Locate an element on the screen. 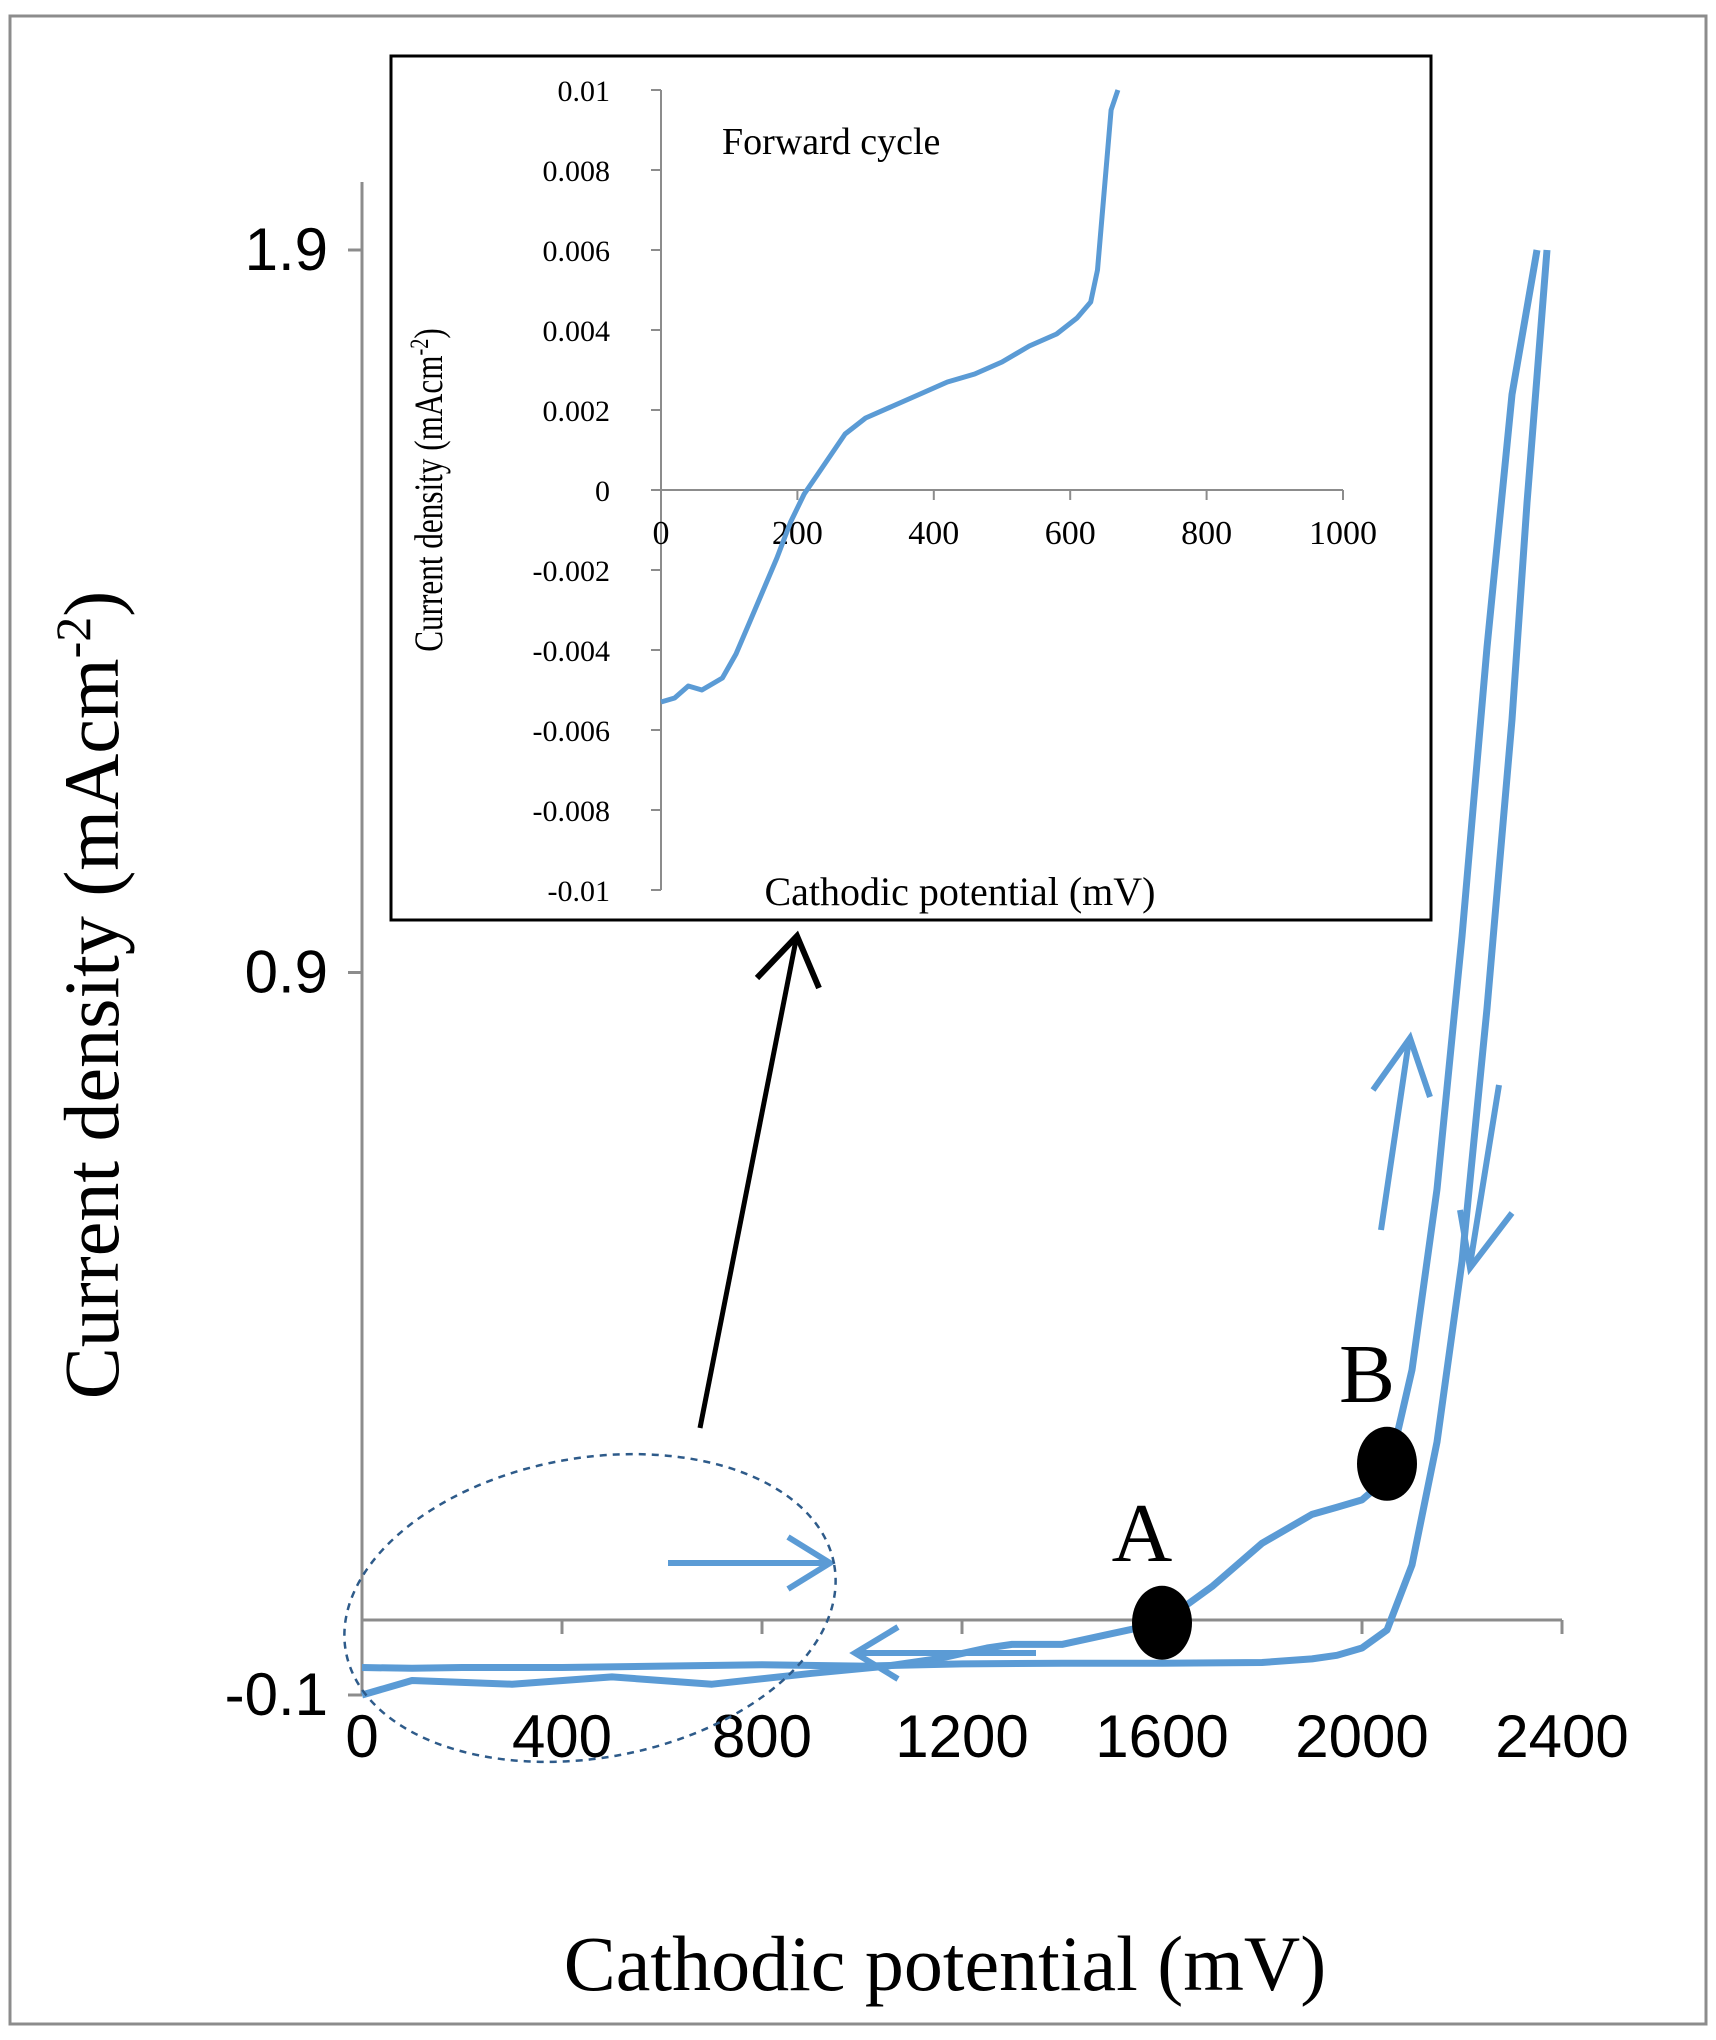 This screenshot has width=1716, height=2040. reverse-arrow-high-head is located at coordinates (1486, 1242).